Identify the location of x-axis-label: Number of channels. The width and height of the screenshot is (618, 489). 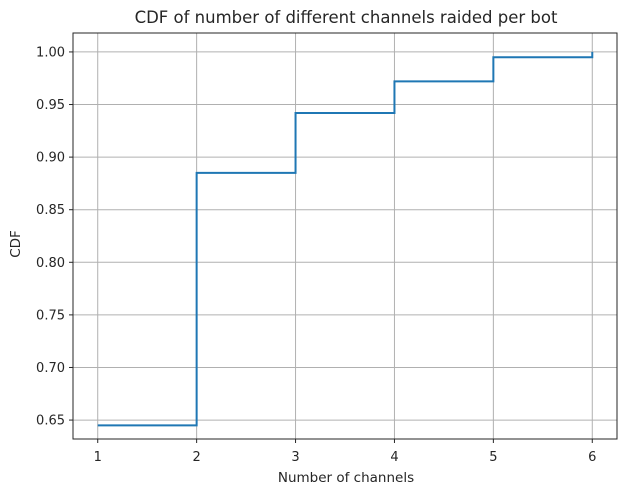
(346, 478).